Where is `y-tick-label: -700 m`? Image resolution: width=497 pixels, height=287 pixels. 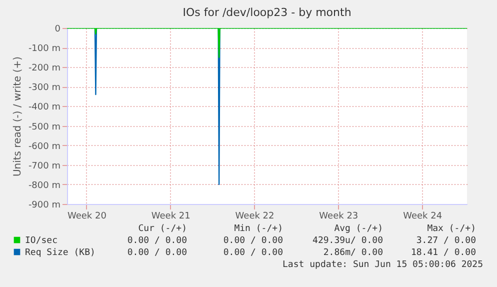 y-tick-label: -700 m is located at coordinates (44, 166).